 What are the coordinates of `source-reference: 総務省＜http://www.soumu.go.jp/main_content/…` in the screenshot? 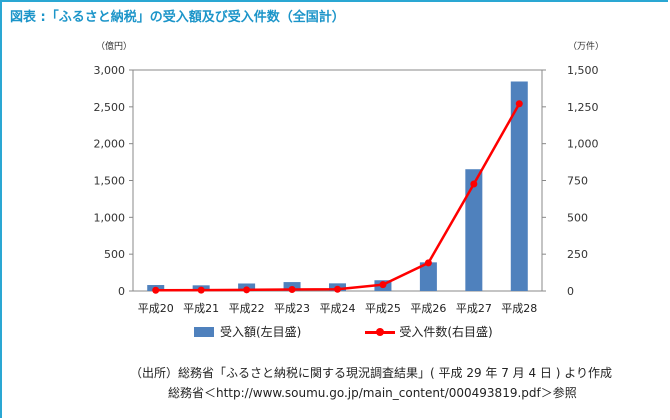 It's located at (372, 393).